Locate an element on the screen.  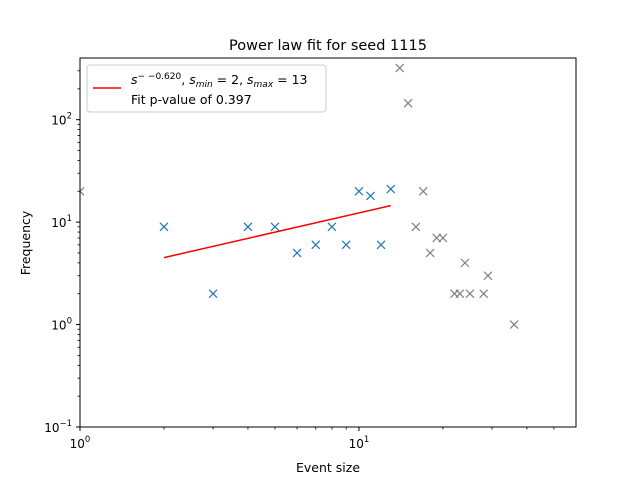
legend-box is located at coordinates (206, 88).